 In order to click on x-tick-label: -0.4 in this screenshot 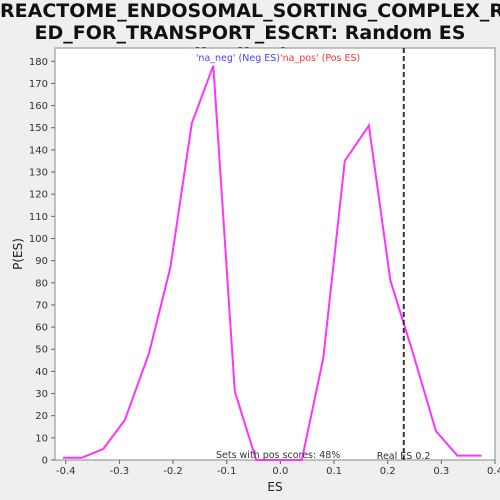, I will do `click(66, 471)`.